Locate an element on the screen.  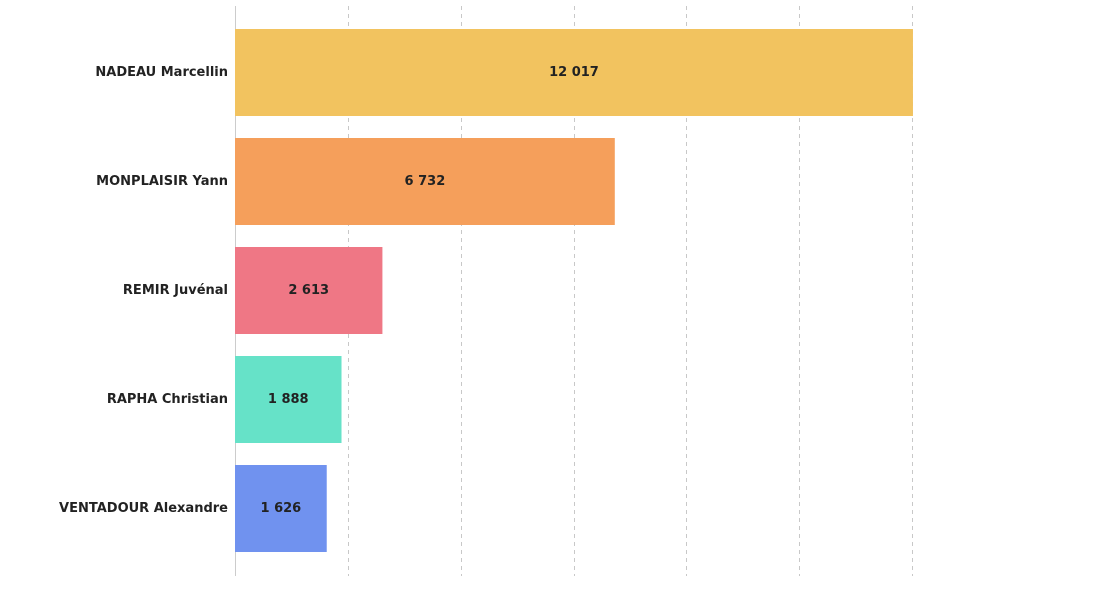
category-label: RAPHA Christian is located at coordinates (167, 399).